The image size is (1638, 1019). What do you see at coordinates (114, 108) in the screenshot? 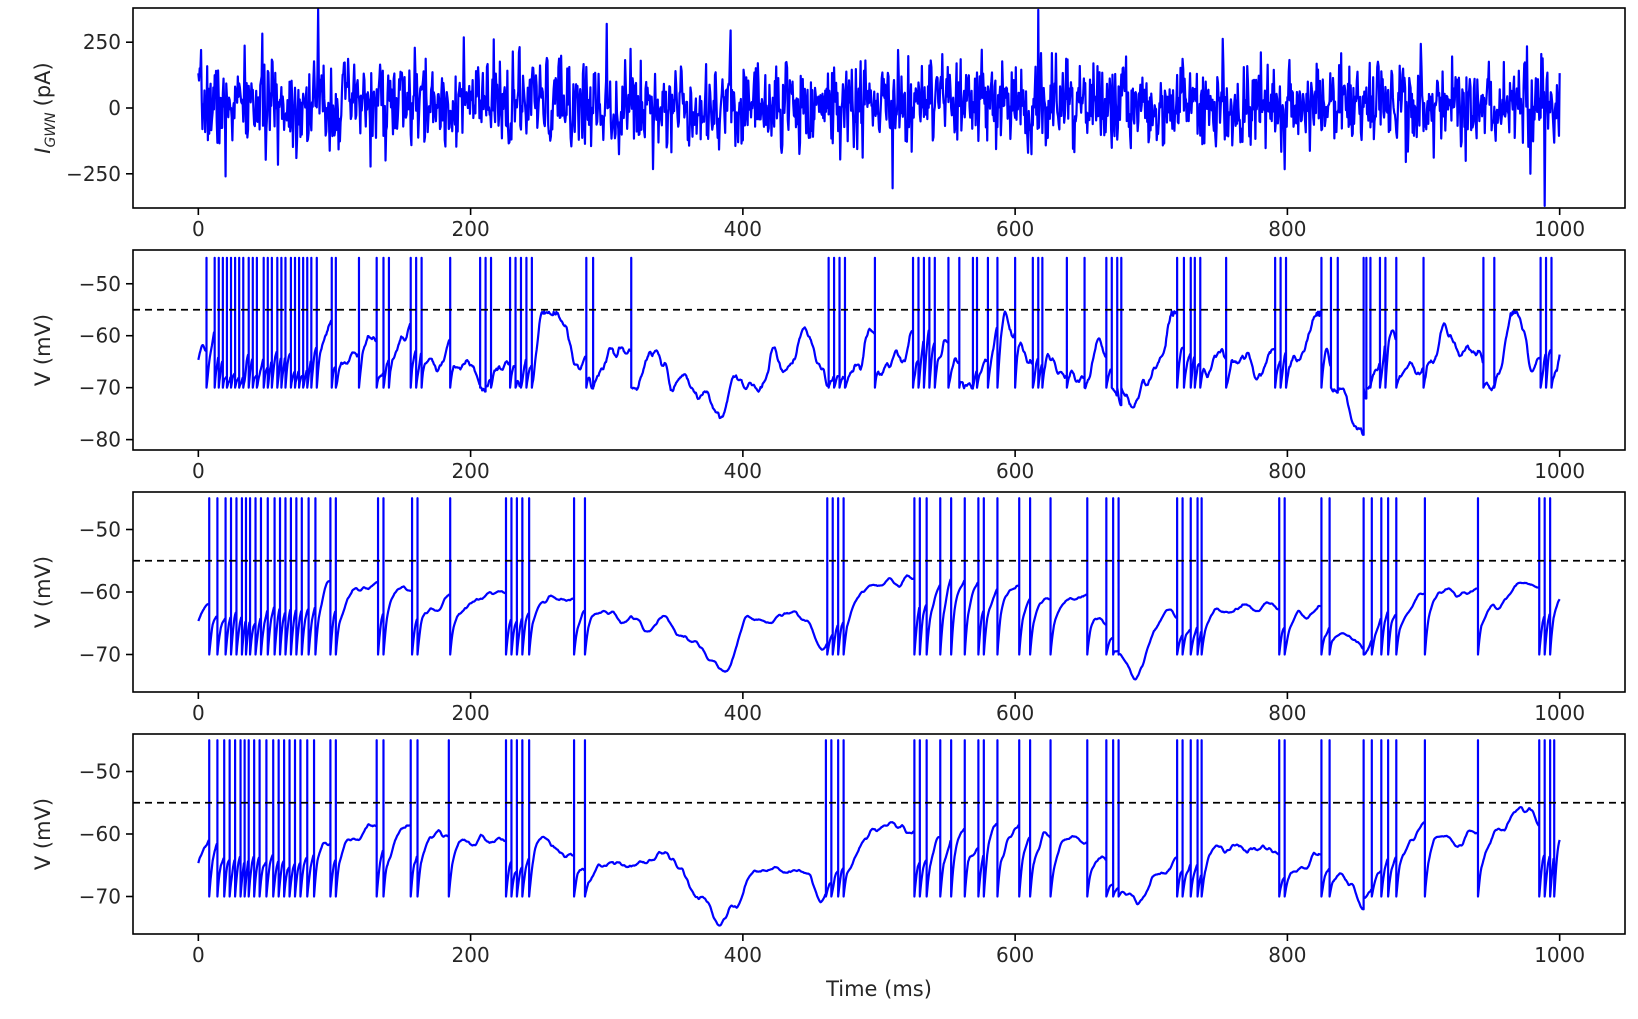
I see `y-tick-label-1-1: 0` at bounding box center [114, 108].